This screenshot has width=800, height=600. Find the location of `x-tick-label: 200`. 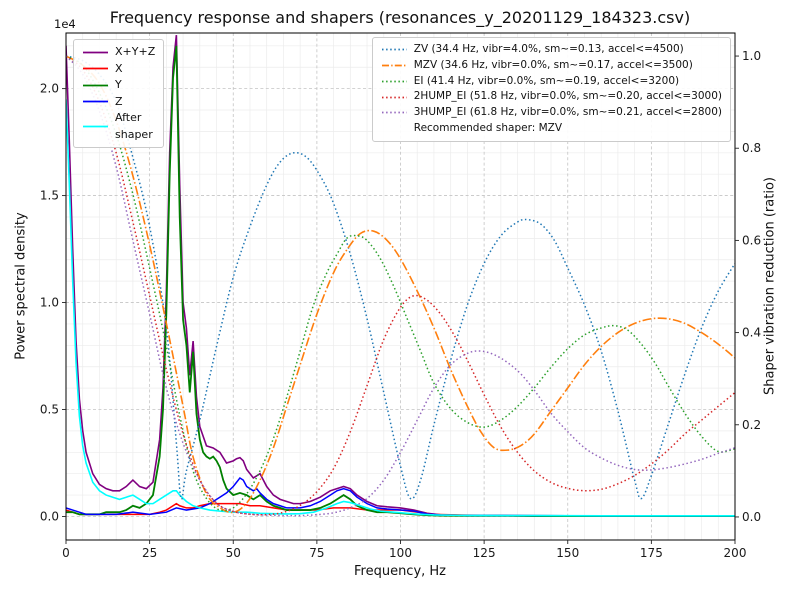

x-tick-label: 200 is located at coordinates (735, 553).